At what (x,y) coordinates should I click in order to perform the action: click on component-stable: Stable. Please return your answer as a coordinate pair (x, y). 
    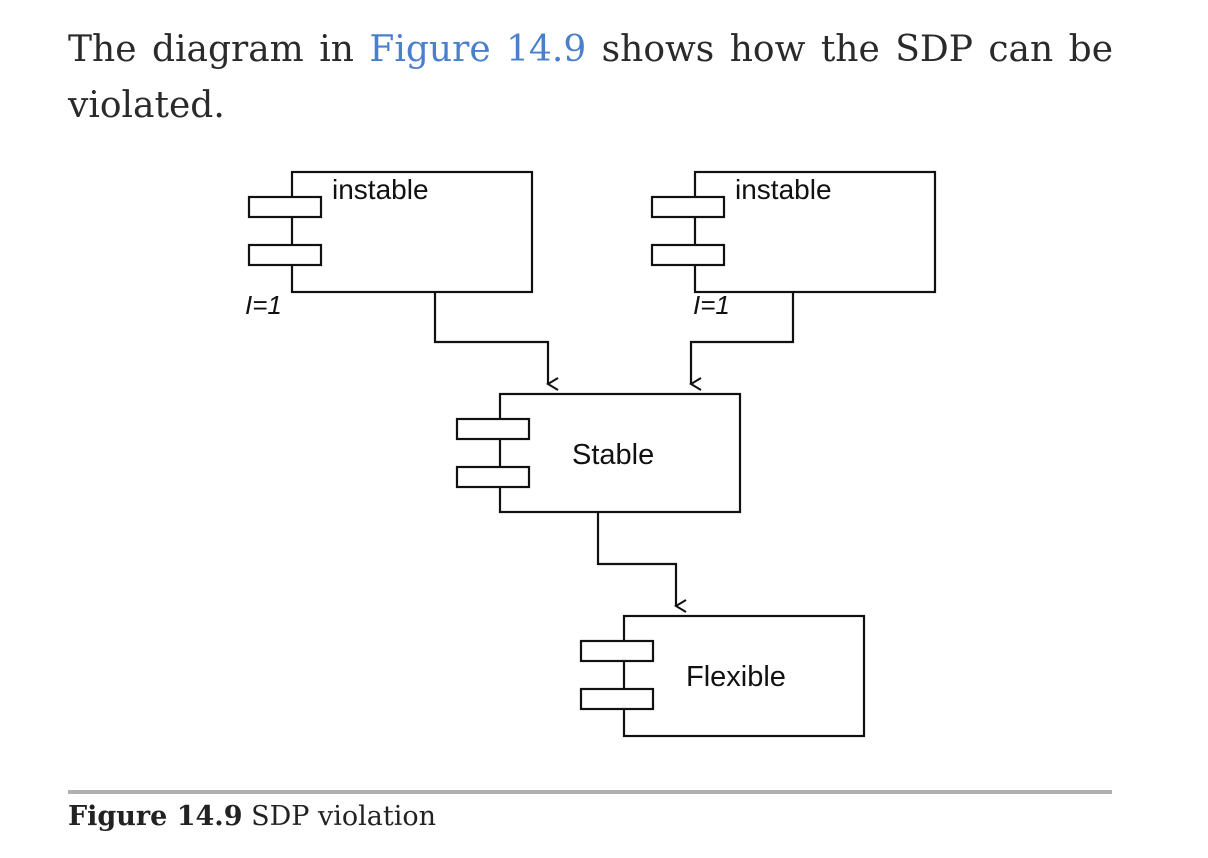
    Looking at the image, I should click on (598, 453).